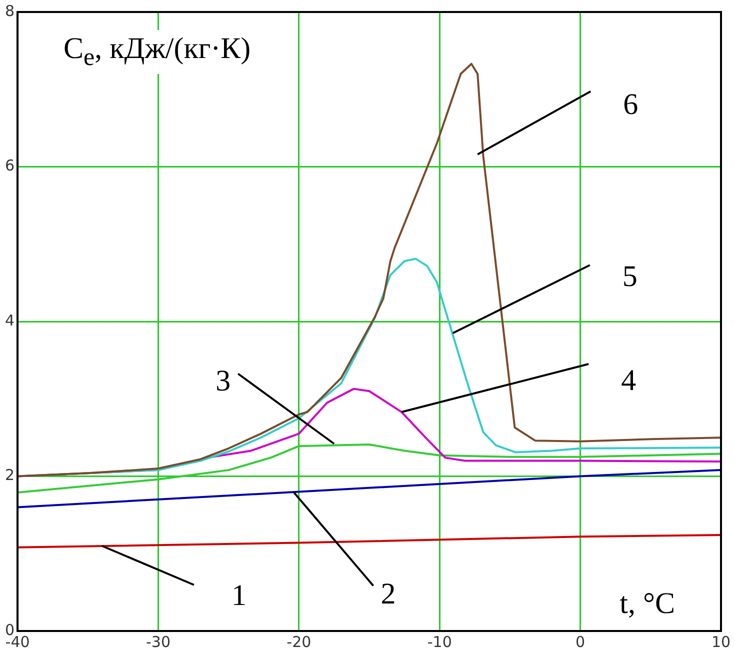  I want to click on x-tick-label: -20, so click(299, 641).